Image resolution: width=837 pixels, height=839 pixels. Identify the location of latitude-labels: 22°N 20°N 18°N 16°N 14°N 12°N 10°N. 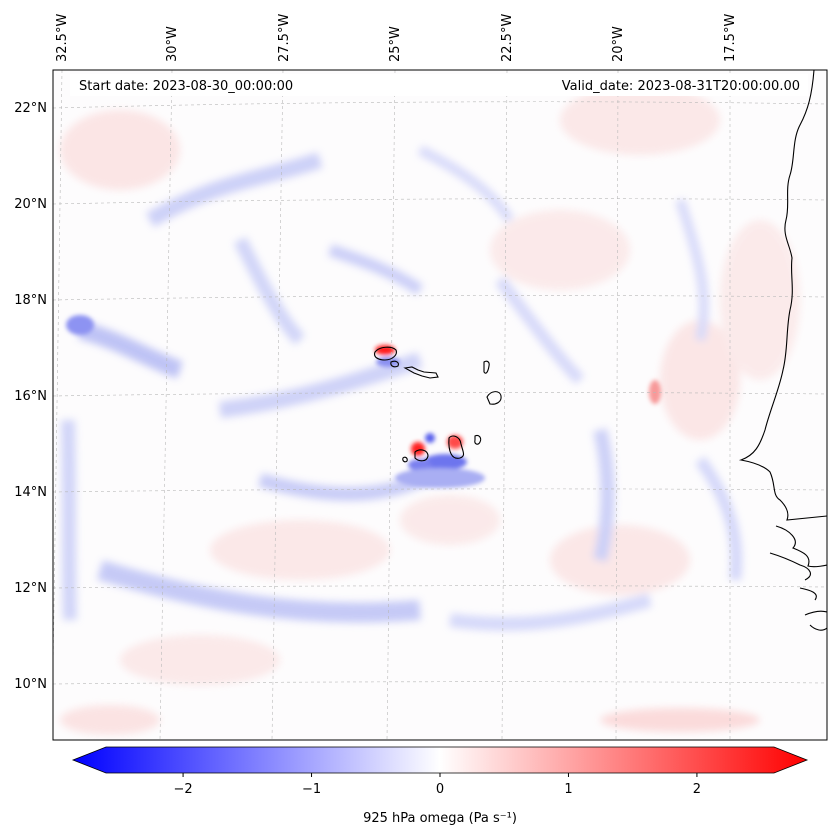
(30, 396).